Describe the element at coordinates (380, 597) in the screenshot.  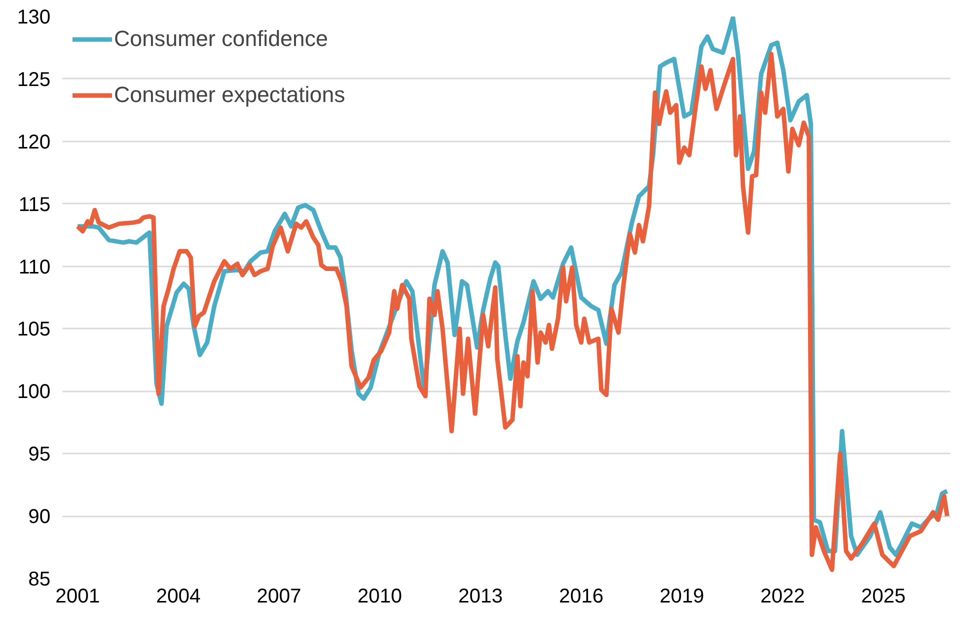
I see `x-tick-label: 2010` at that location.